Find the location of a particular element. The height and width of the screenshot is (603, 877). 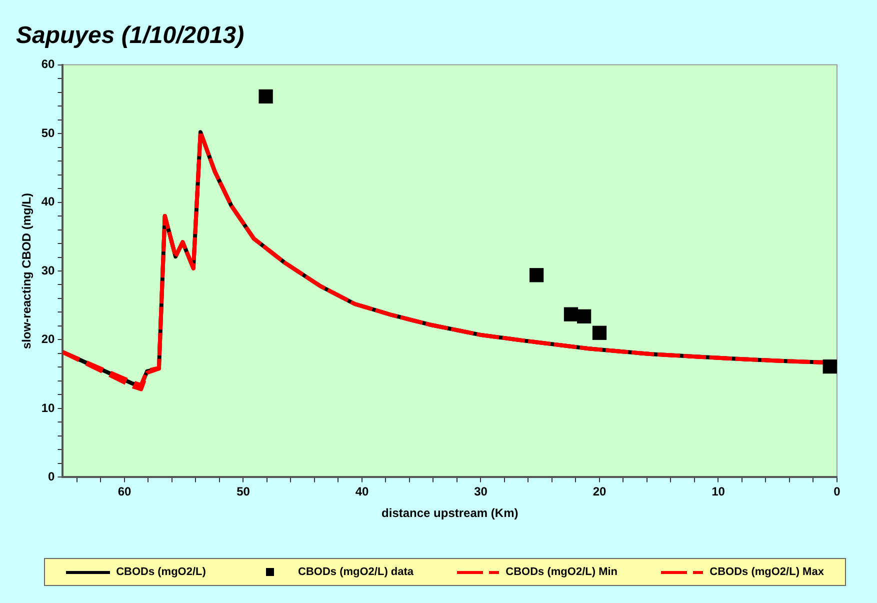

y-tick-label: 60 is located at coordinates (48, 64).